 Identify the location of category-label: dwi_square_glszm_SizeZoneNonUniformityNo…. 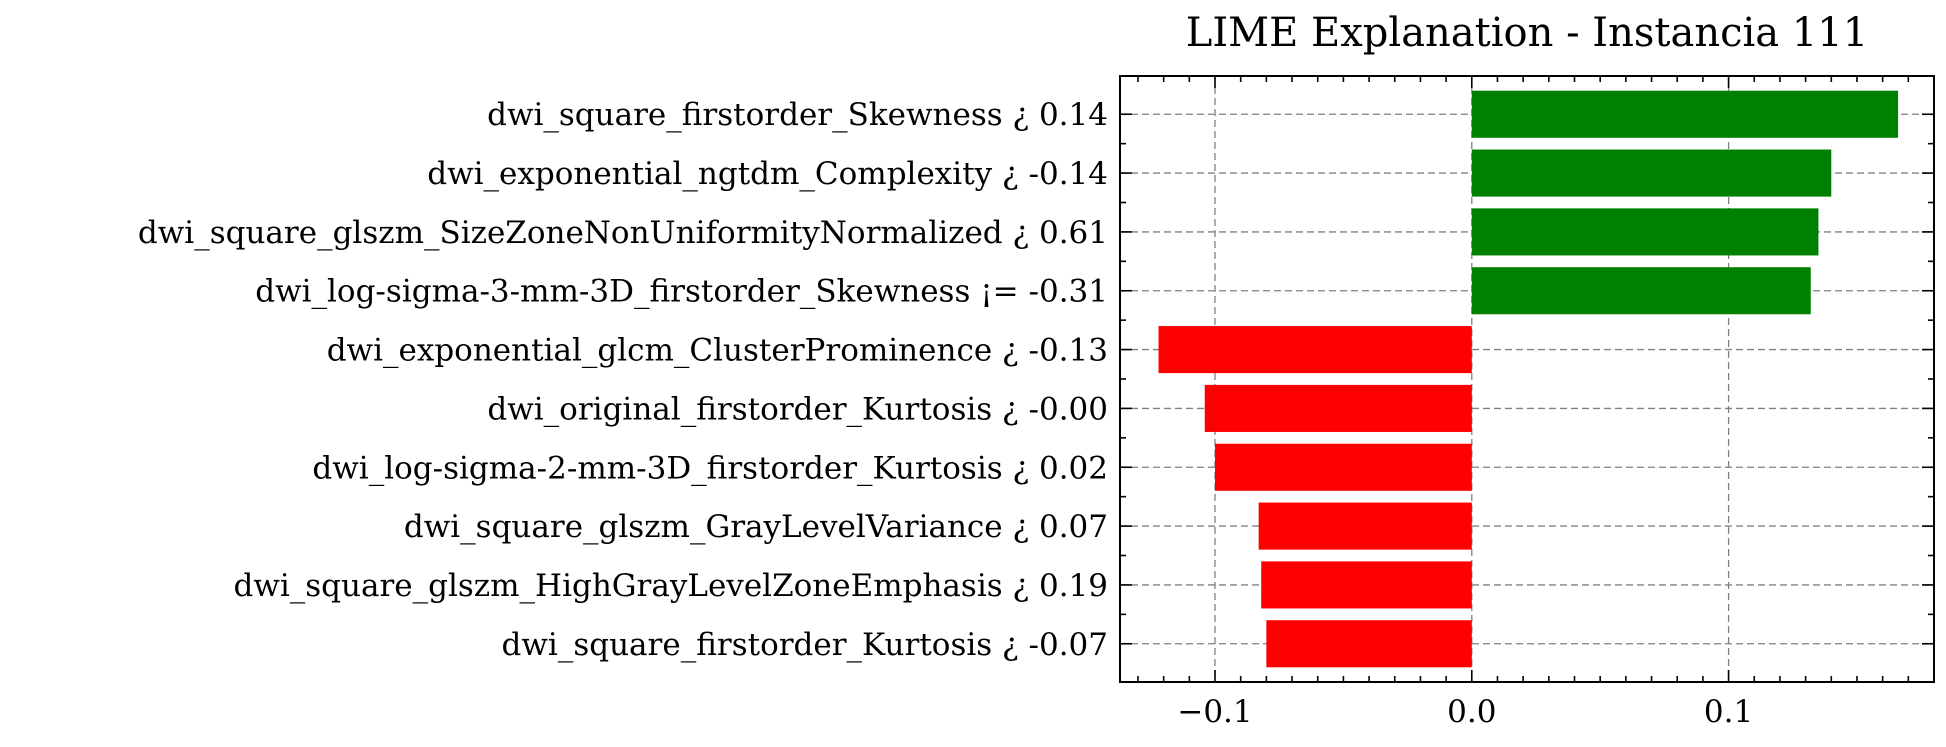
(623, 233).